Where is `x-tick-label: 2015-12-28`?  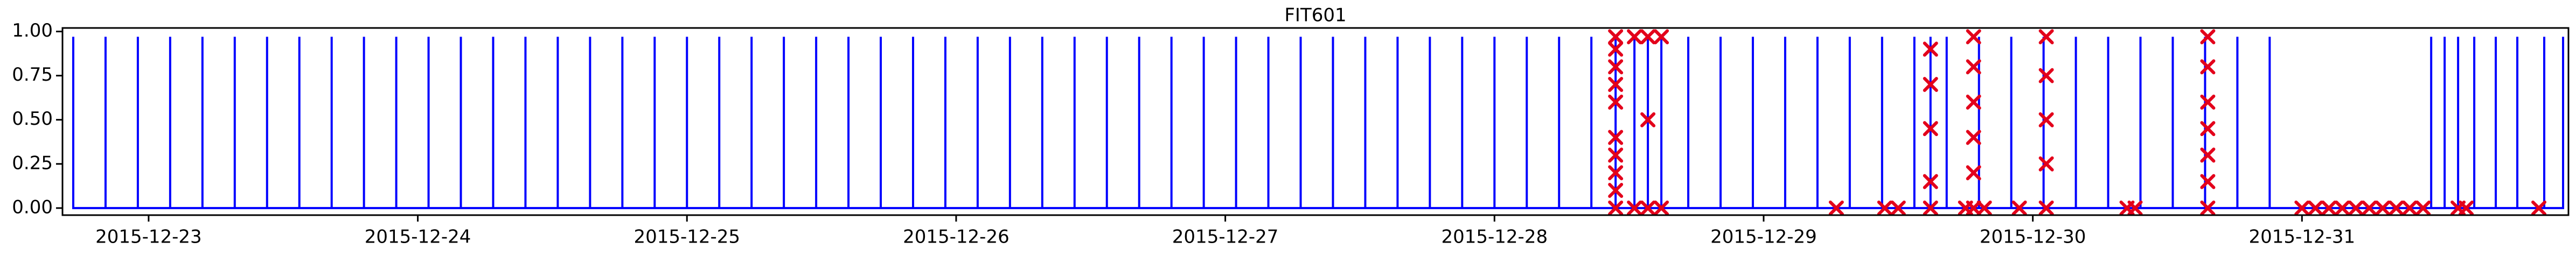
x-tick-label: 2015-12-28 is located at coordinates (1495, 237).